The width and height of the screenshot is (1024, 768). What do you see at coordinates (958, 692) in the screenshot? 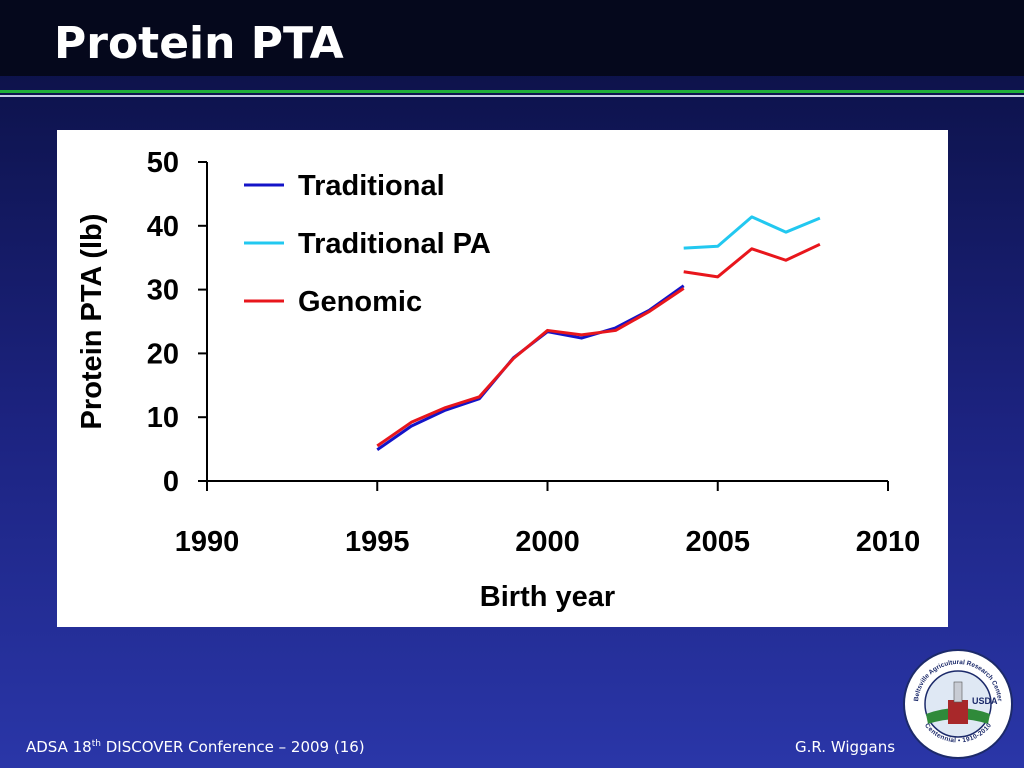
I see `logo-tower` at bounding box center [958, 692].